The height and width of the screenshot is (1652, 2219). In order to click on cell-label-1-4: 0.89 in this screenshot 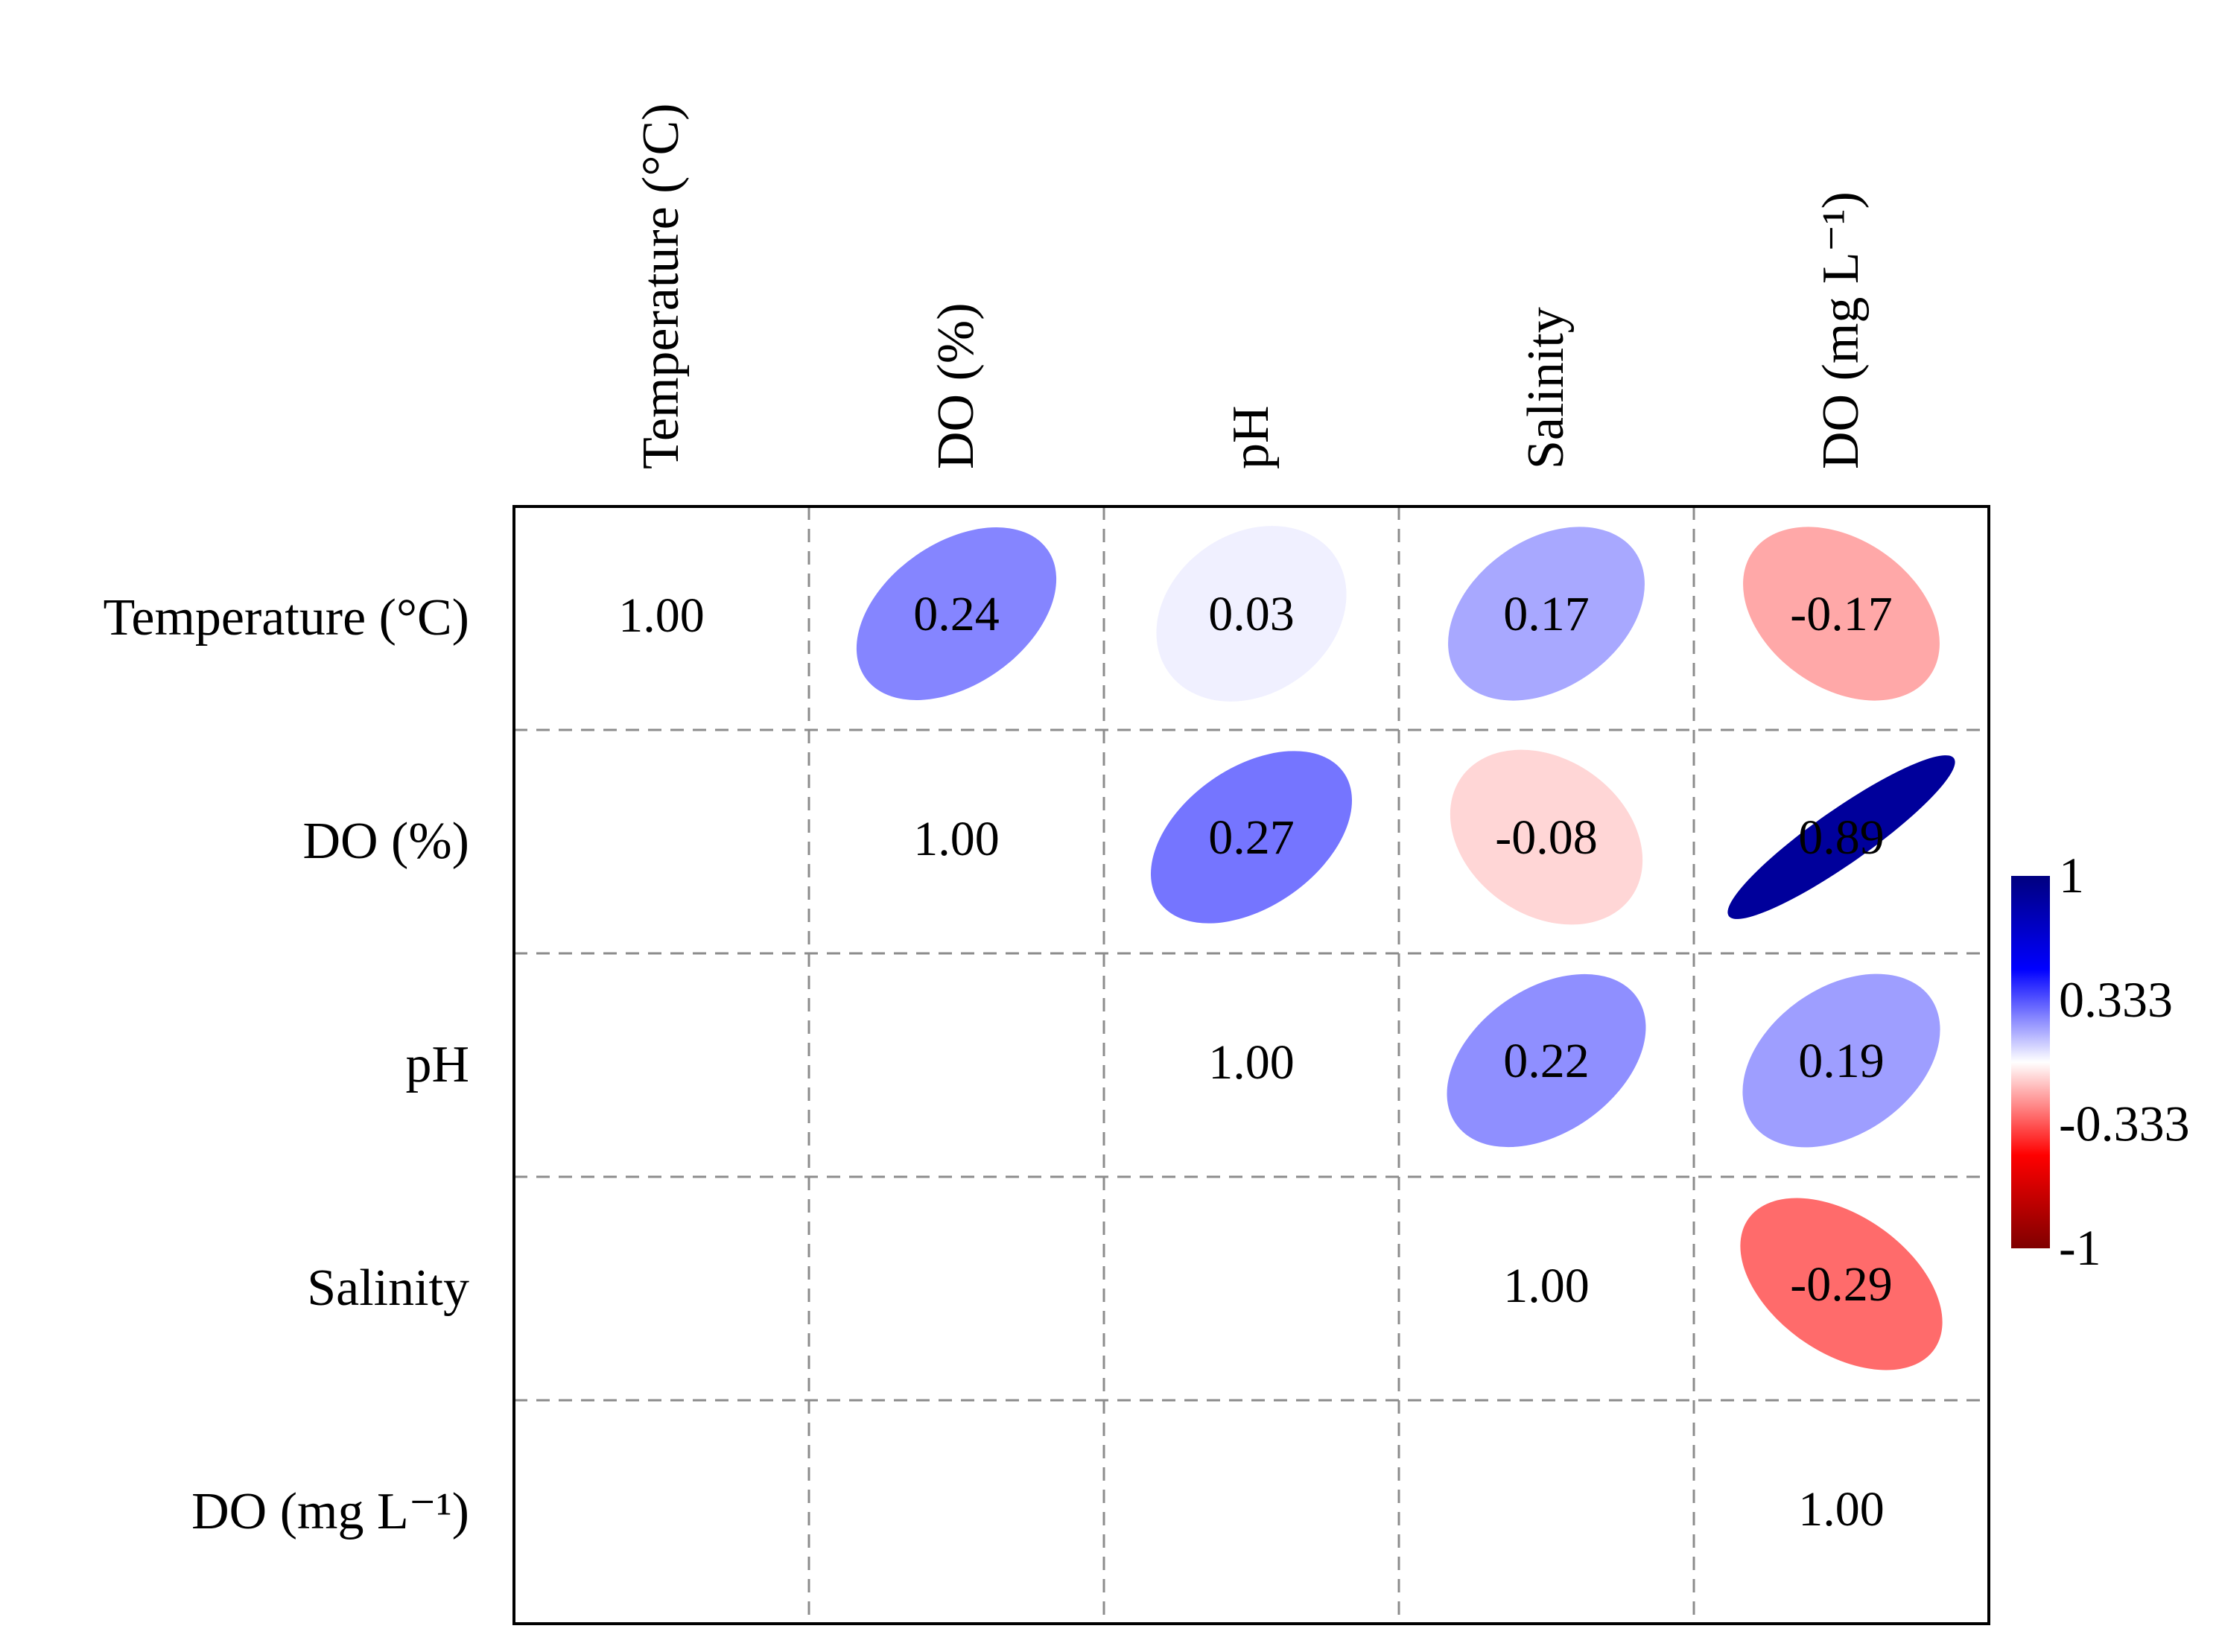, I will do `click(1841, 837)`.